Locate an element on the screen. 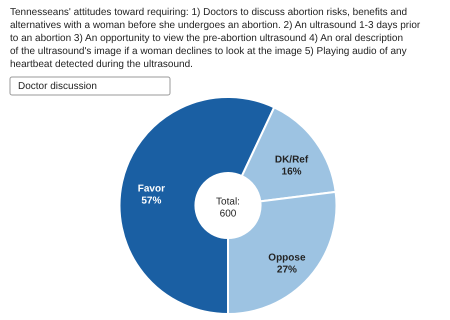 The height and width of the screenshot is (320, 450). slice-label: Oppose is located at coordinates (287, 258).